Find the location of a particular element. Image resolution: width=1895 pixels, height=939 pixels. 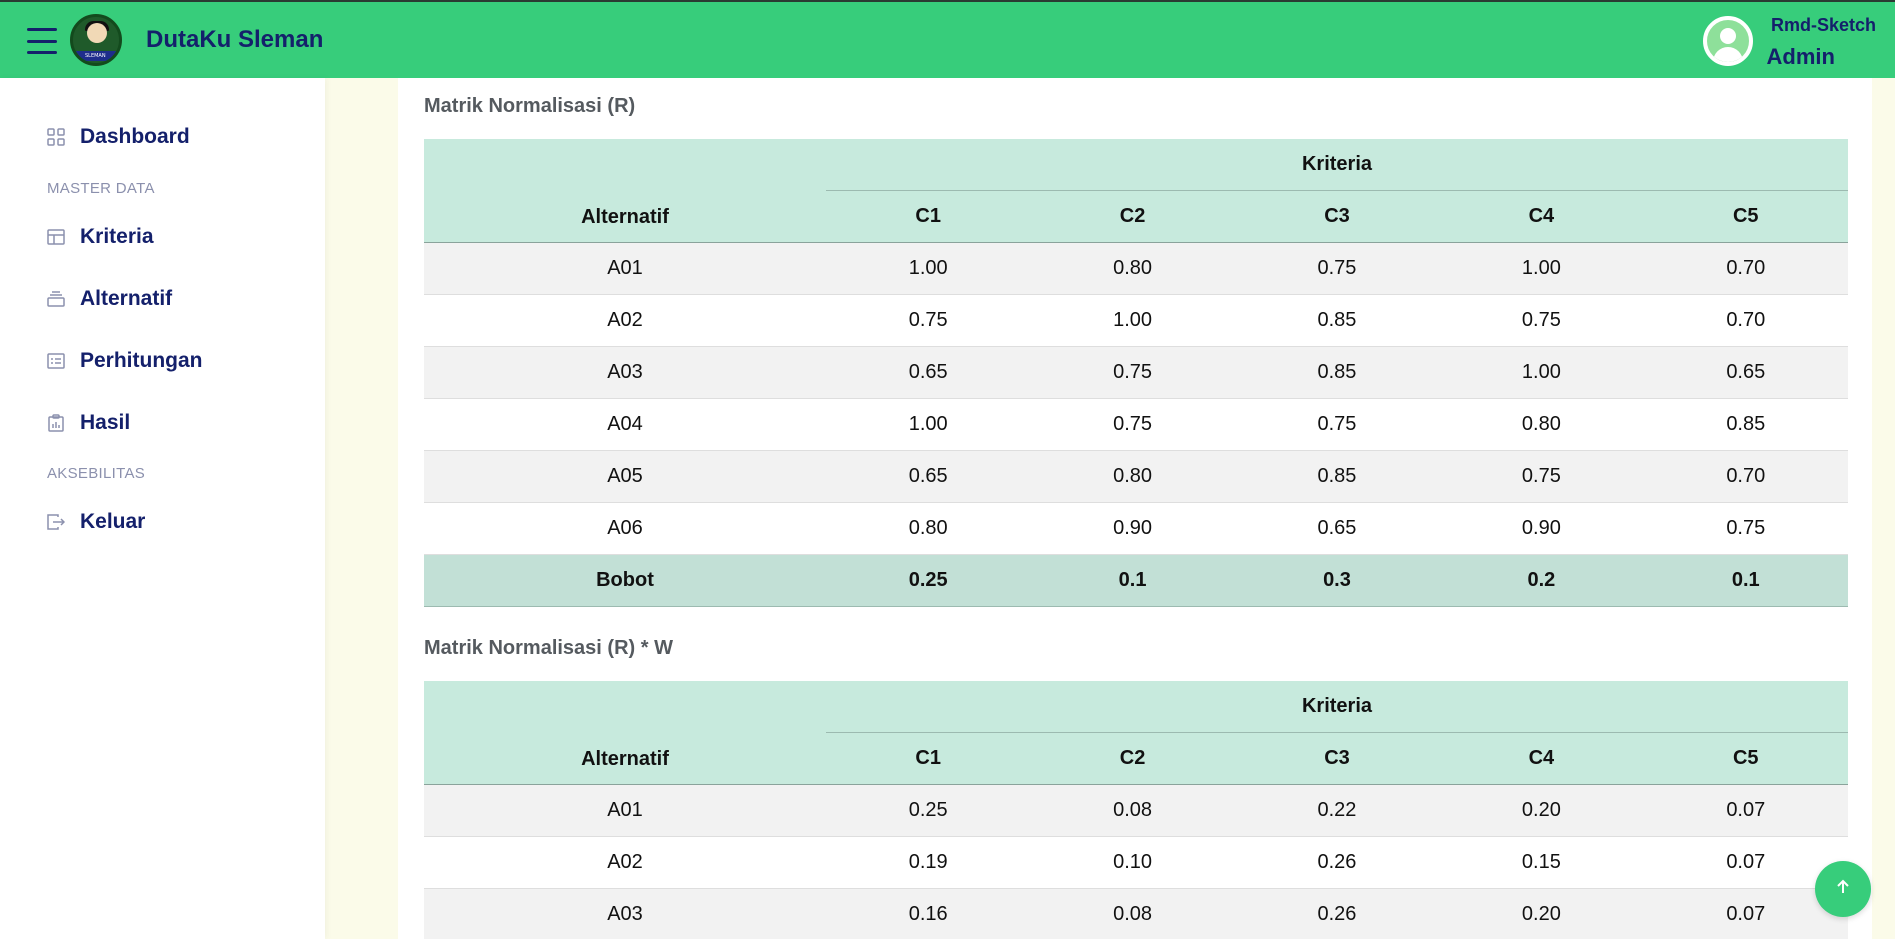

table-row: A03 0.16 0.08 0.26 0.20 0.07 is located at coordinates (1136, 913).